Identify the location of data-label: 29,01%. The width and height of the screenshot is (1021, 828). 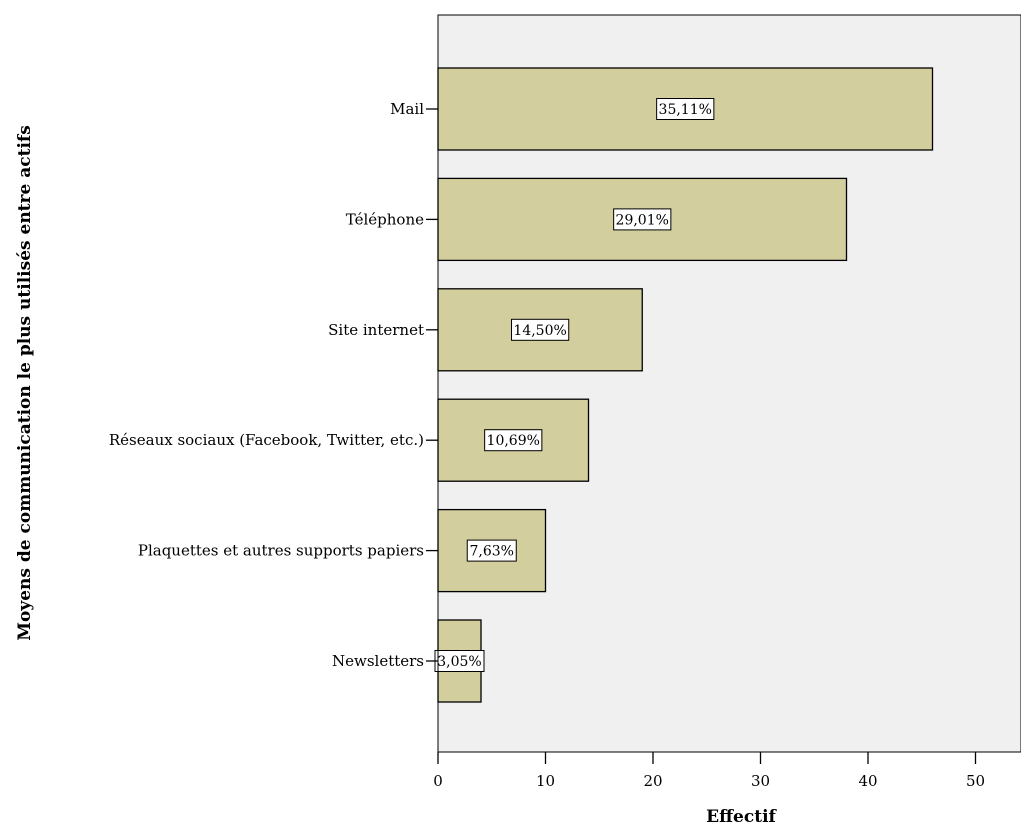
(642, 220).